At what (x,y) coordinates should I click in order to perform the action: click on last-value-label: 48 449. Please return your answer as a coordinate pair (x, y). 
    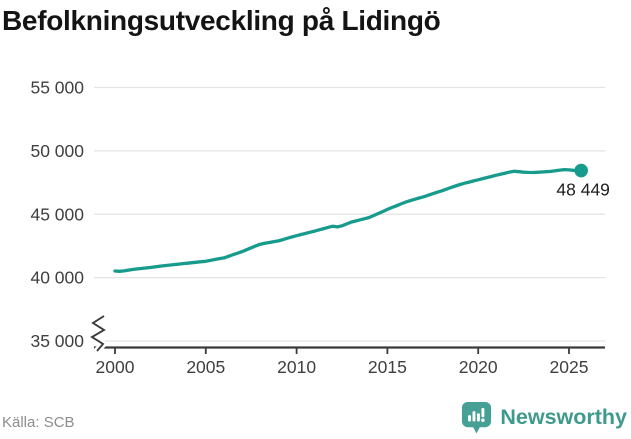
    Looking at the image, I should click on (583, 190).